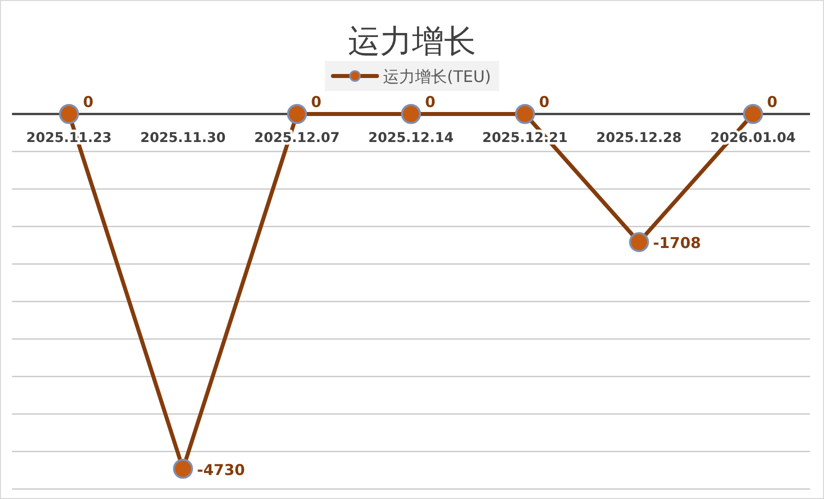  I want to click on x-tick-label: 2025.11.30, so click(183, 138).